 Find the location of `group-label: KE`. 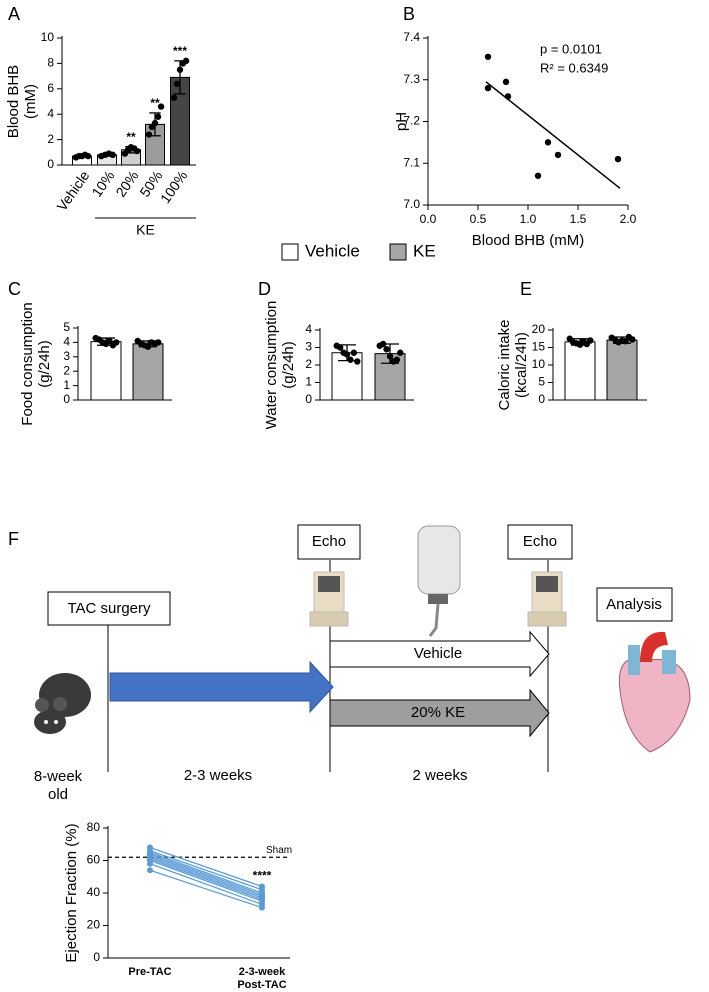

group-label: KE is located at coordinates (145, 230).